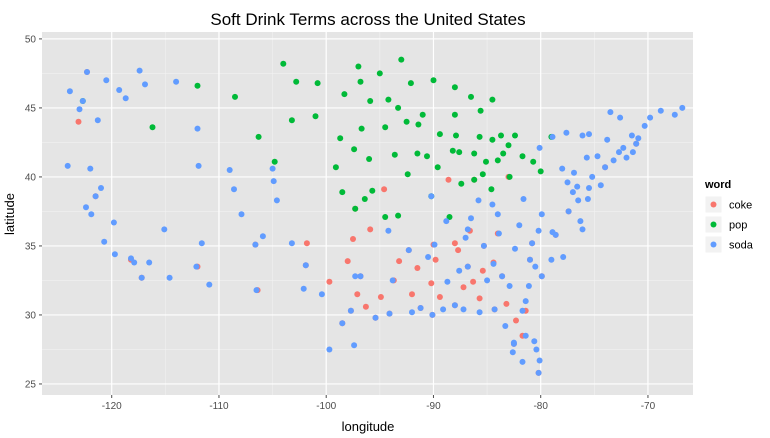 The image size is (770, 438). Describe the element at coordinates (740, 206) in the screenshot. I see `legend-label-coke: coke` at that location.